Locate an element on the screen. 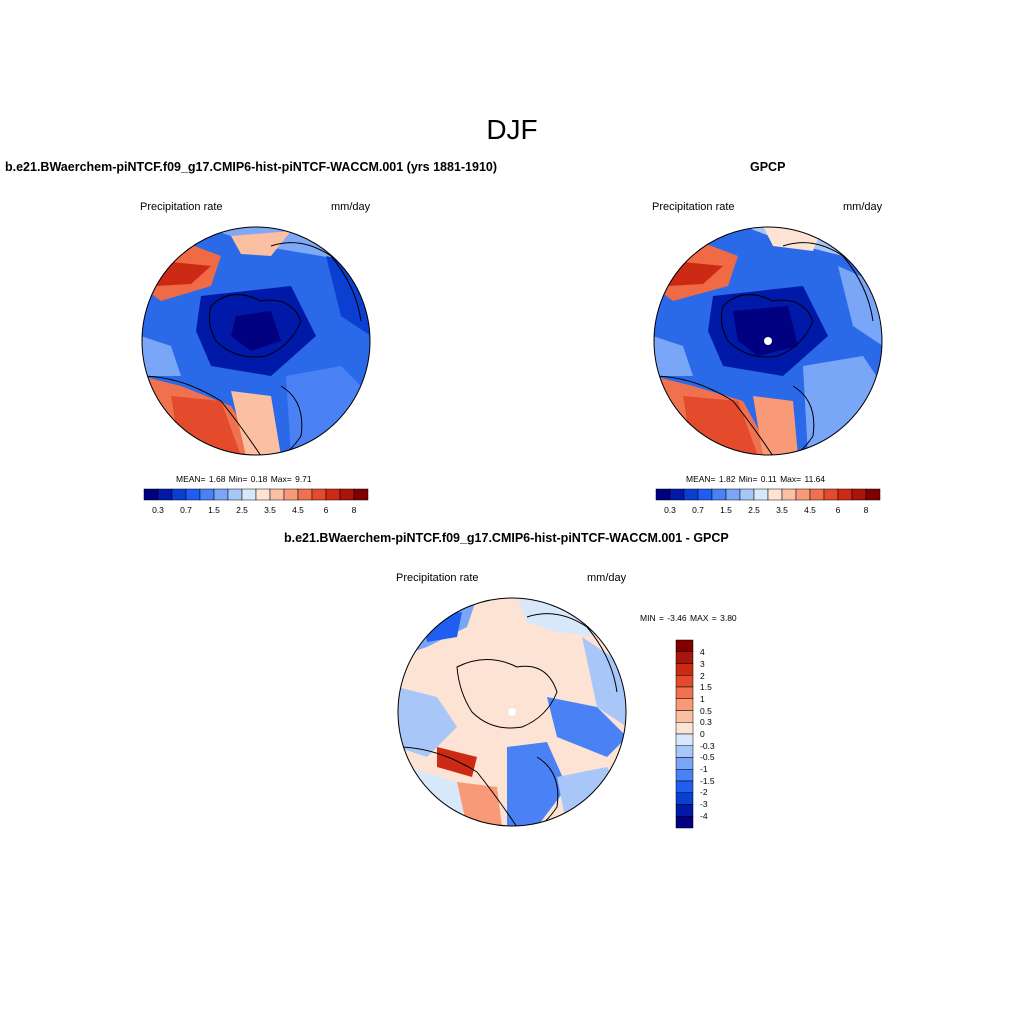 The height and width of the screenshot is (1024, 1024). panel-2-tick: 1.5 is located at coordinates (726, 510).